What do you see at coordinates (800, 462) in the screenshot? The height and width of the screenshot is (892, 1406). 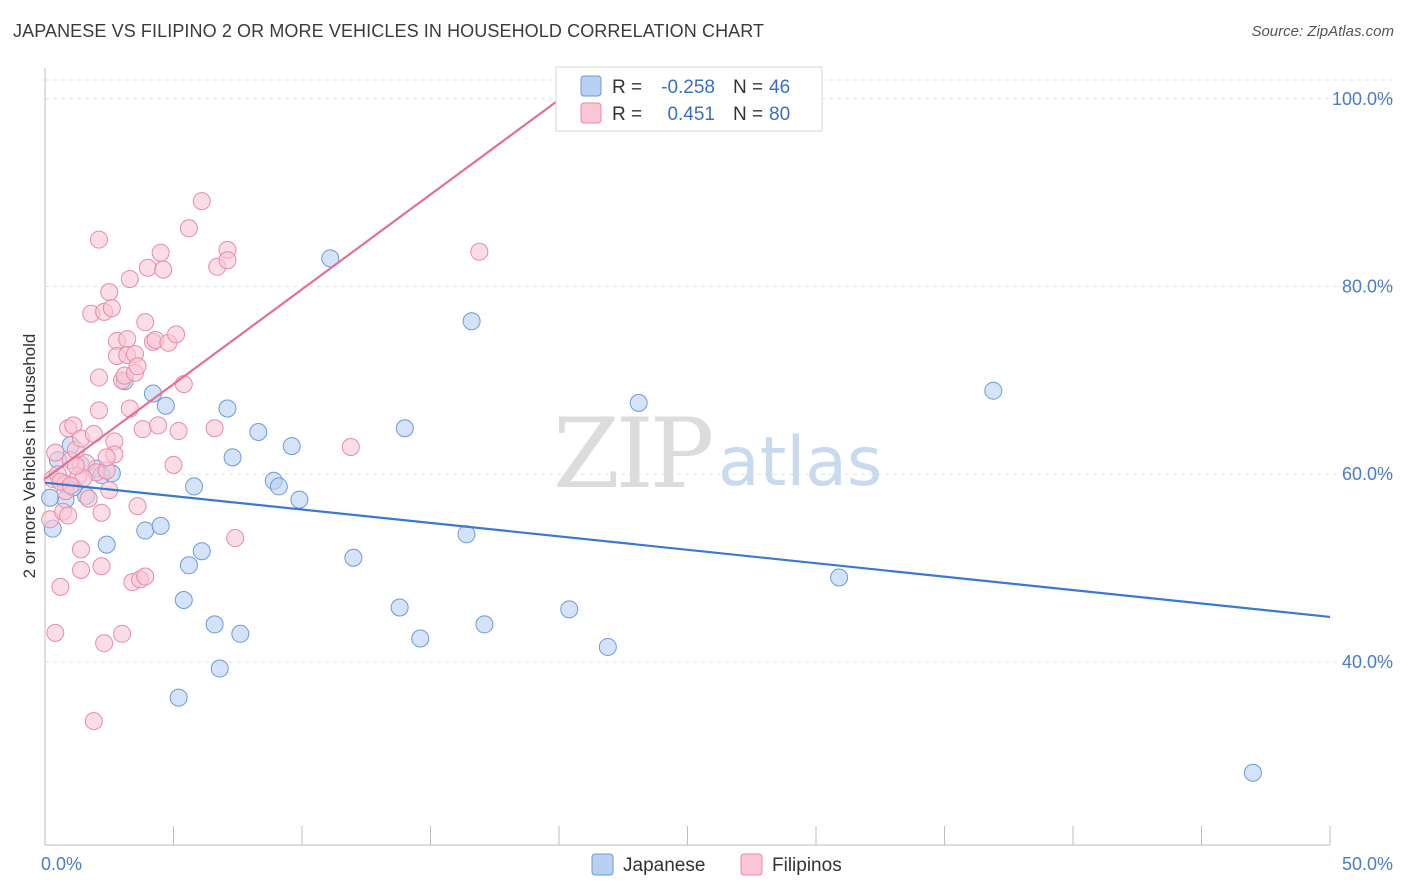 I see `watermark-atlas: atlas` at bounding box center [800, 462].